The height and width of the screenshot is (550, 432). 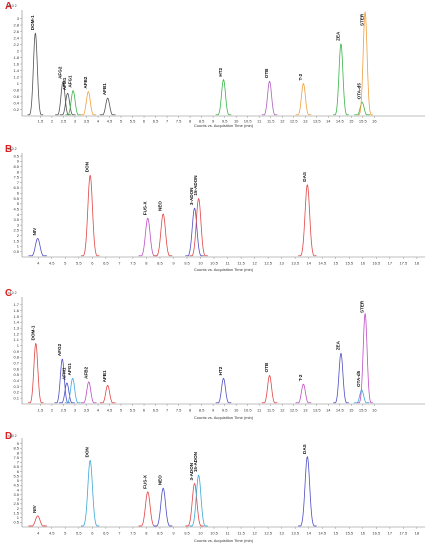 What do you see at coordinates (12, 293) in the screenshot?
I see `y-multiplier: x10 2` at bounding box center [12, 293].